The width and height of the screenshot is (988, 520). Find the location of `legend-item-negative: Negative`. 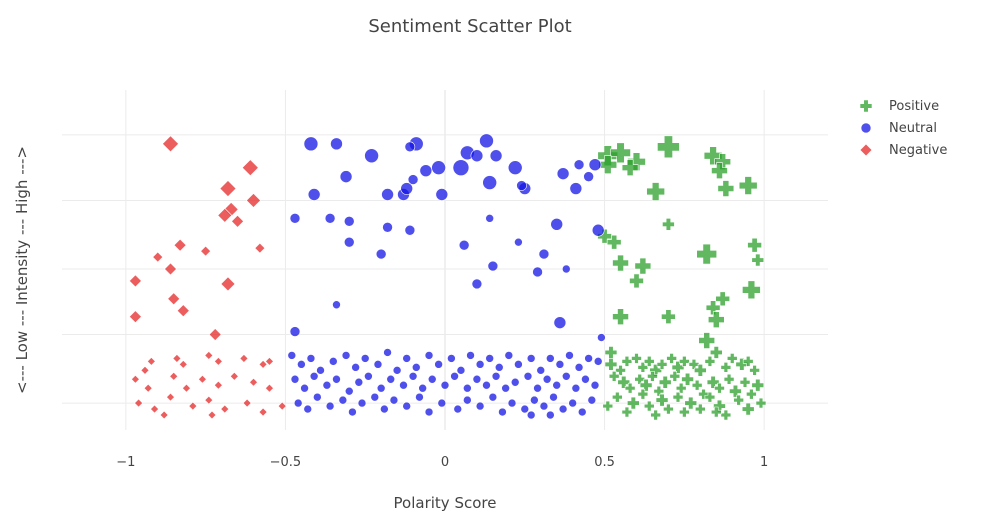

legend-item-negative: Negative is located at coordinates (903, 150).